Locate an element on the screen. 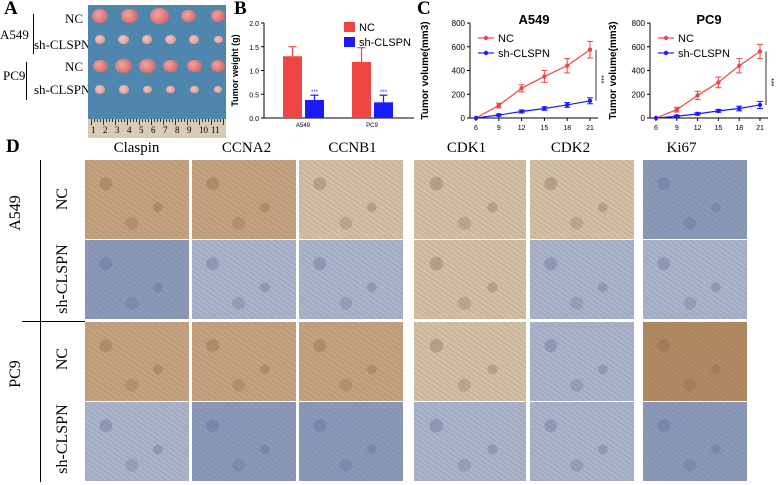 Image resolution: width=777 pixels, height=485 pixels. label-sh-2: sh-CLSPN is located at coordinates (62, 439).